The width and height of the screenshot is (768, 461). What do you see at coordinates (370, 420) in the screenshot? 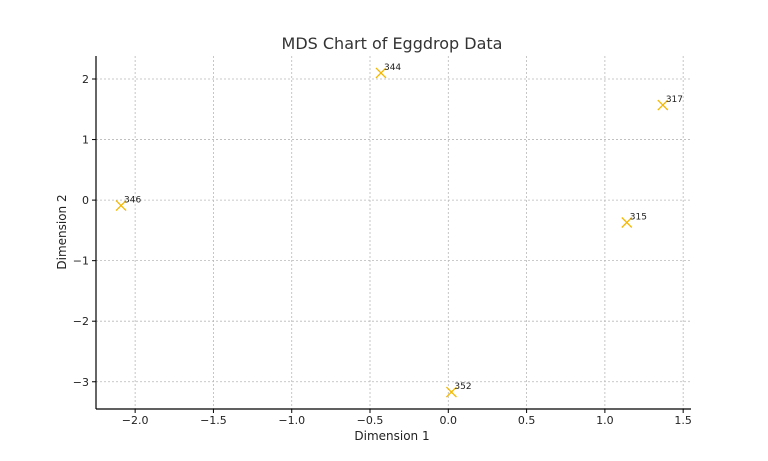
I see `x-tick-label: −0.5` at bounding box center [370, 420].